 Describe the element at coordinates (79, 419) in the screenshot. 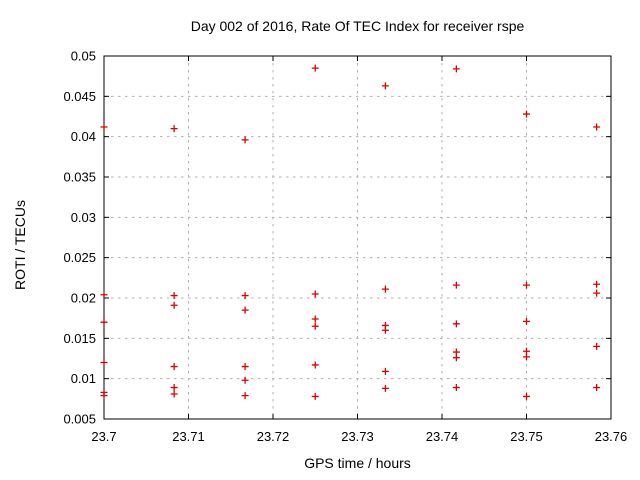

I see `y-tick-label: 0.005` at that location.